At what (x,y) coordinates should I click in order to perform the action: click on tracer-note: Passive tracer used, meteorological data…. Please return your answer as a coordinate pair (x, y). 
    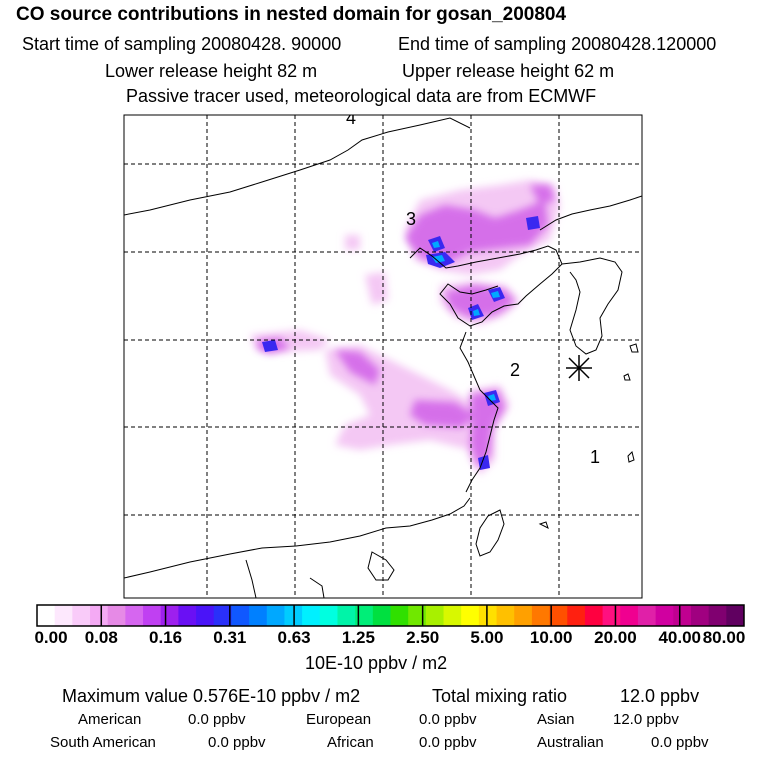
    Looking at the image, I should click on (361, 96).